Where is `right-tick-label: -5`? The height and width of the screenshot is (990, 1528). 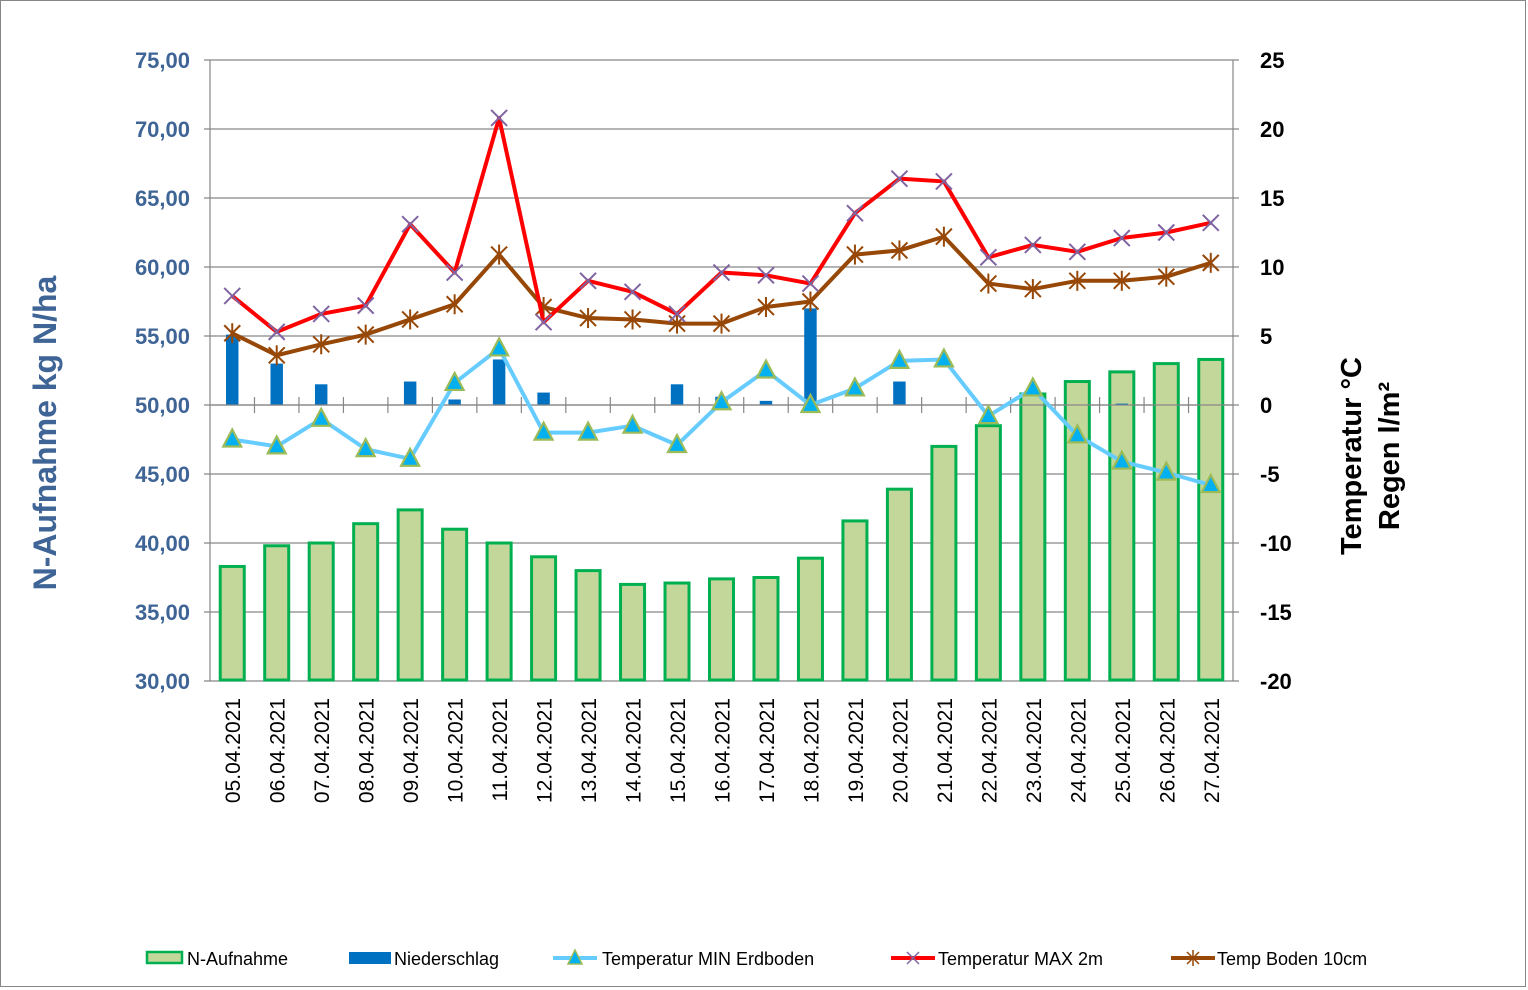
right-tick-label: -5 is located at coordinates (1270, 474).